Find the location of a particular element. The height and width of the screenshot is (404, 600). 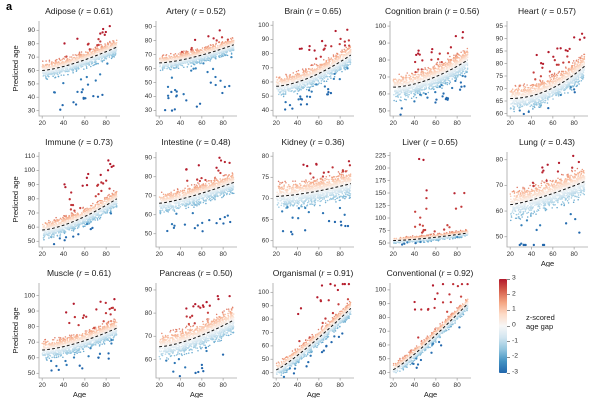

panel-brain: Brain (r = 0.65) is located at coordinates (299, 70).